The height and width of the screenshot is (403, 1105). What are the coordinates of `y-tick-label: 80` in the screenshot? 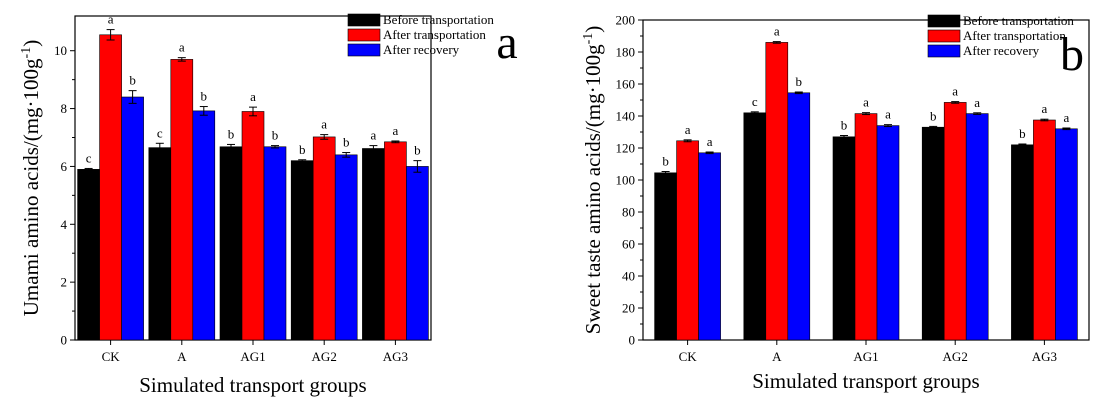 It's located at (628, 212).